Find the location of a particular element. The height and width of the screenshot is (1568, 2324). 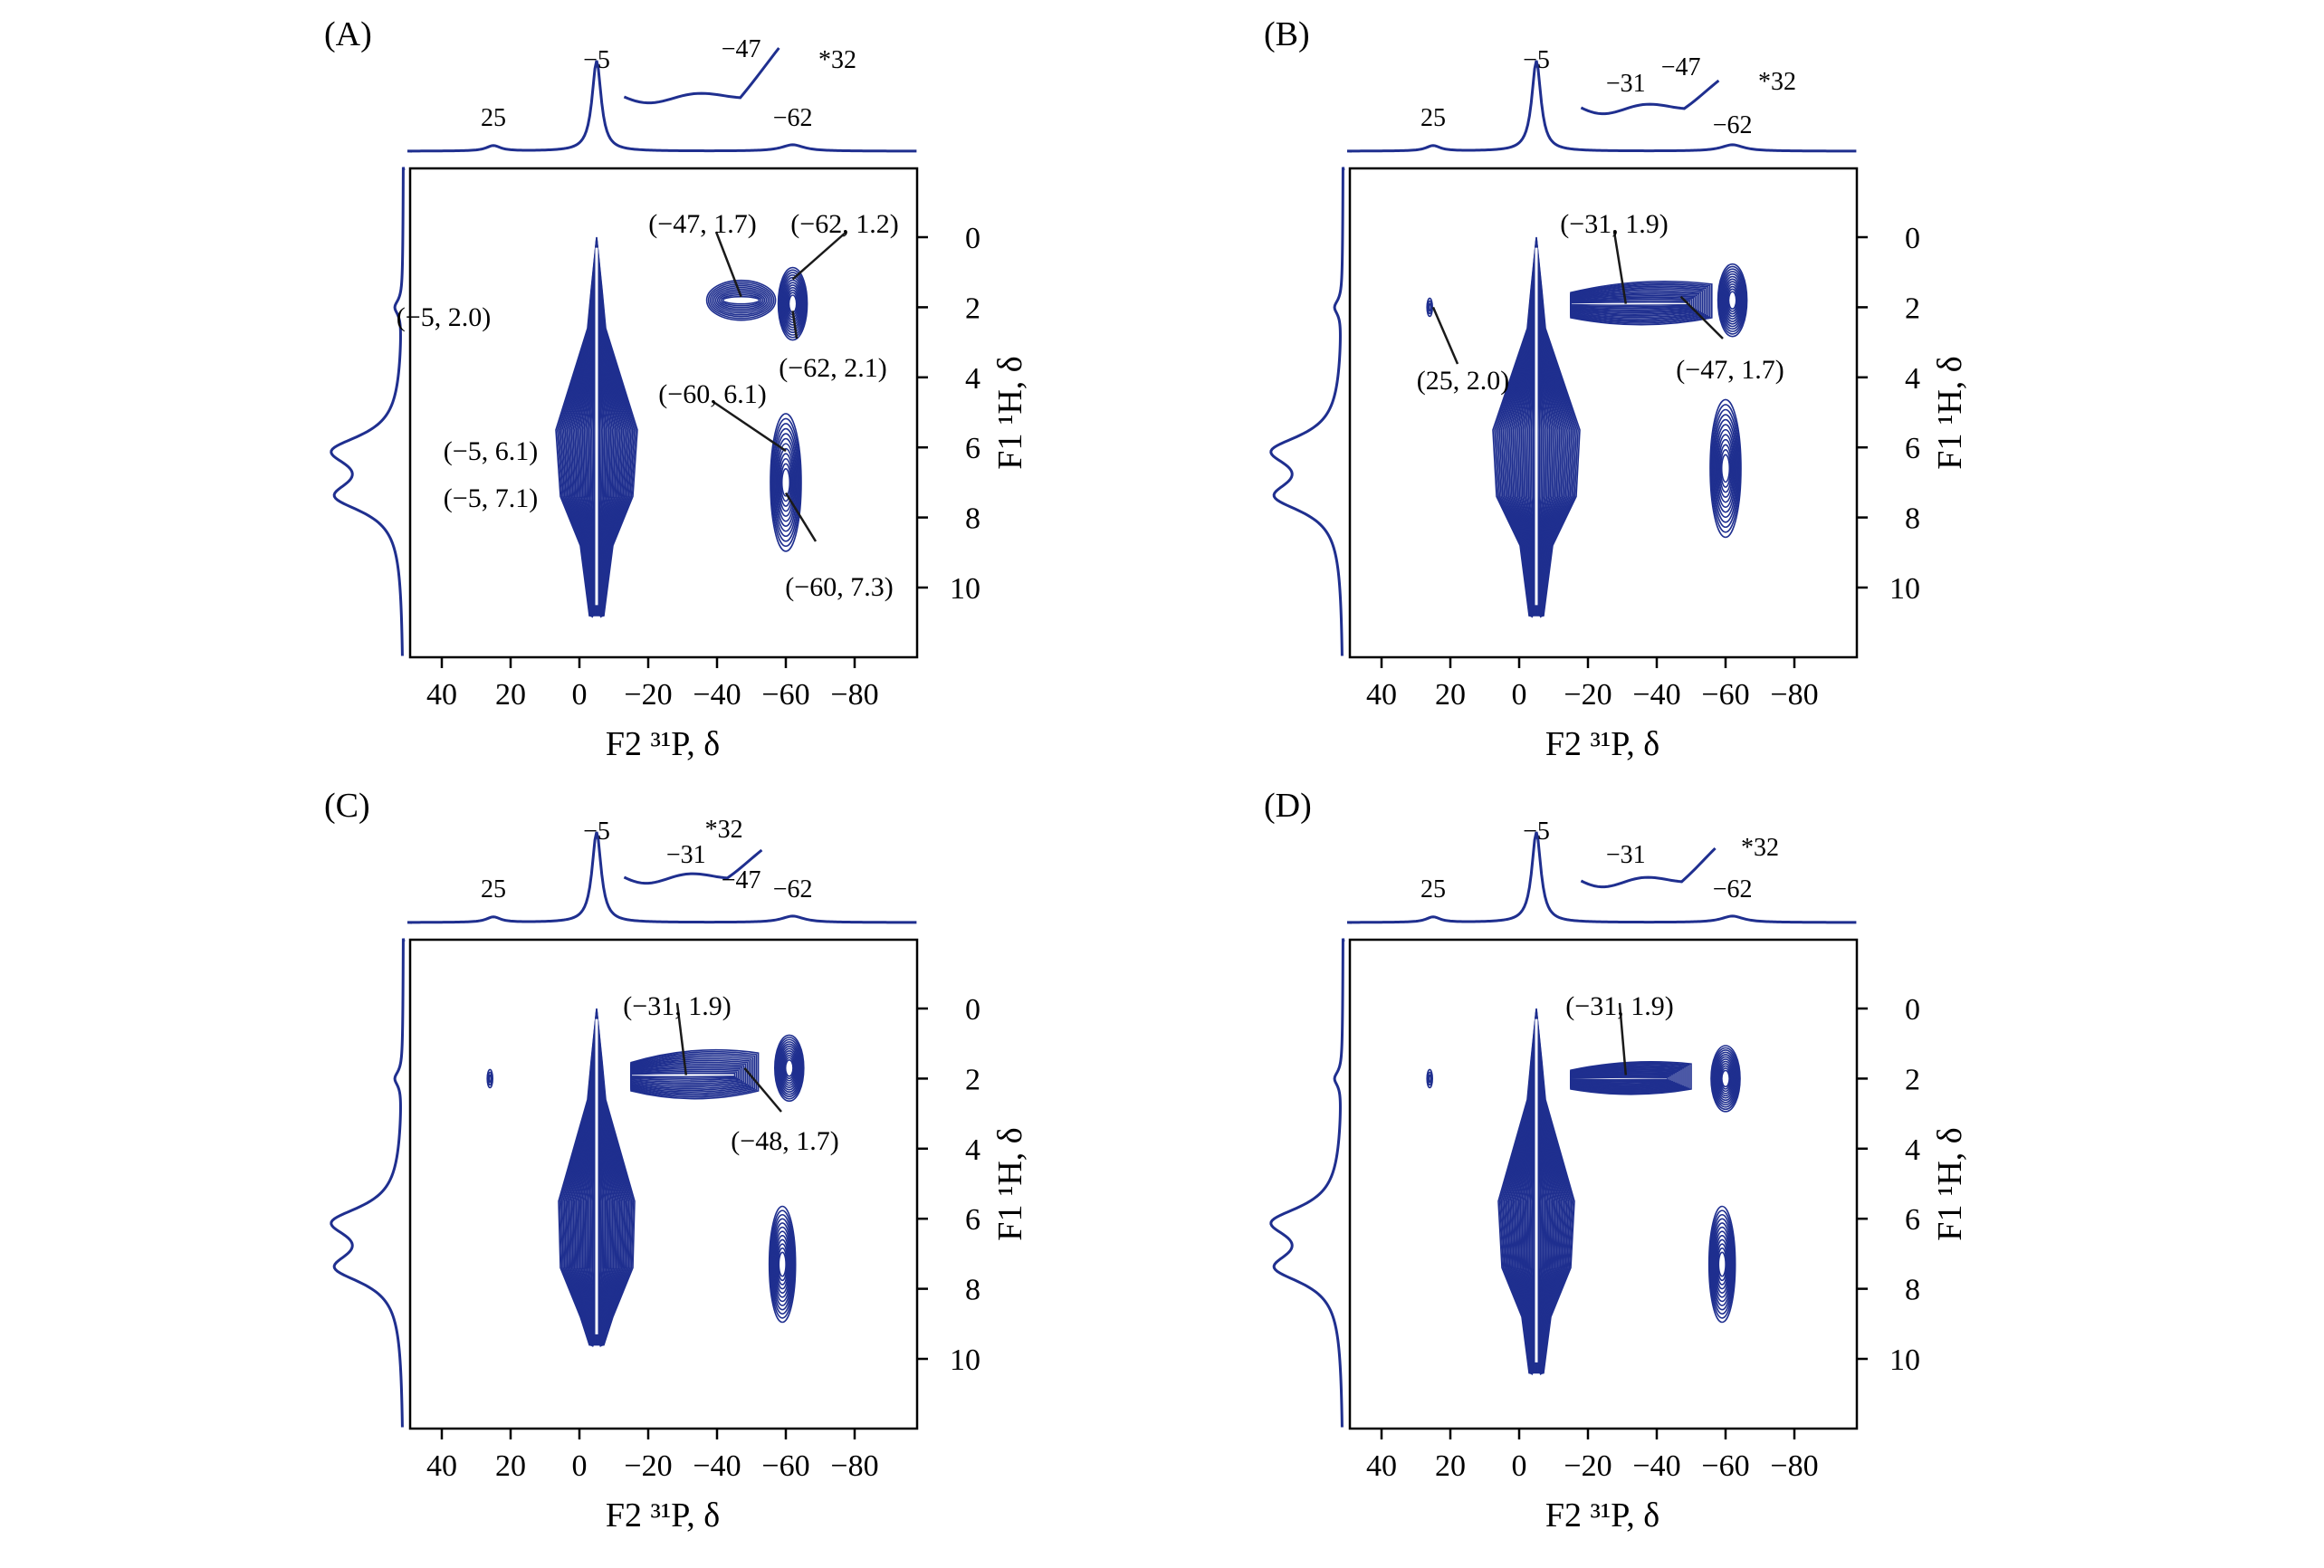

x-tick-label: 40 is located at coordinates (441, 695).